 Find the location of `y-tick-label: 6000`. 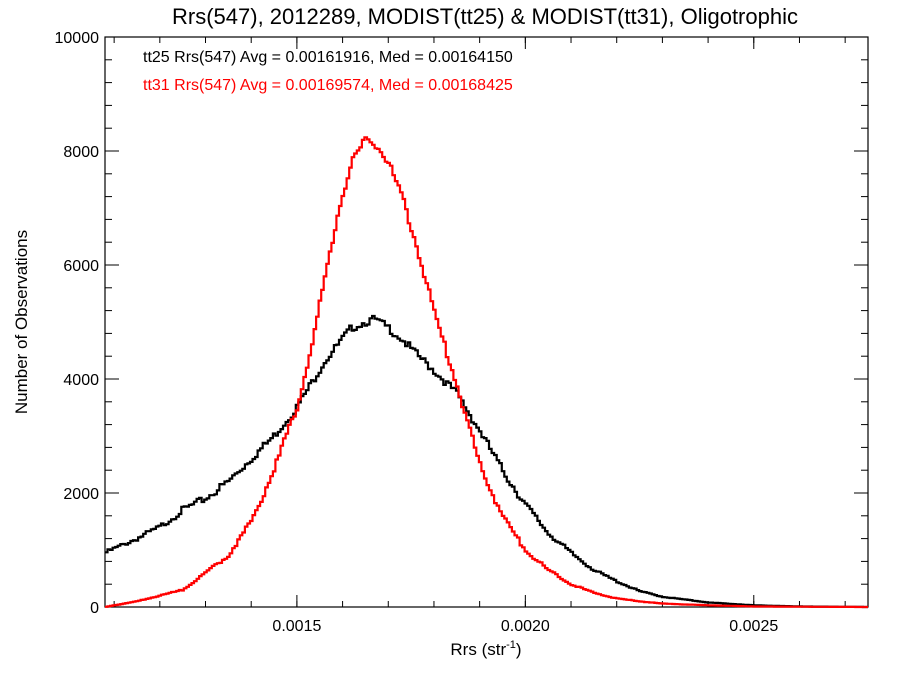

y-tick-label: 6000 is located at coordinates (81, 266).